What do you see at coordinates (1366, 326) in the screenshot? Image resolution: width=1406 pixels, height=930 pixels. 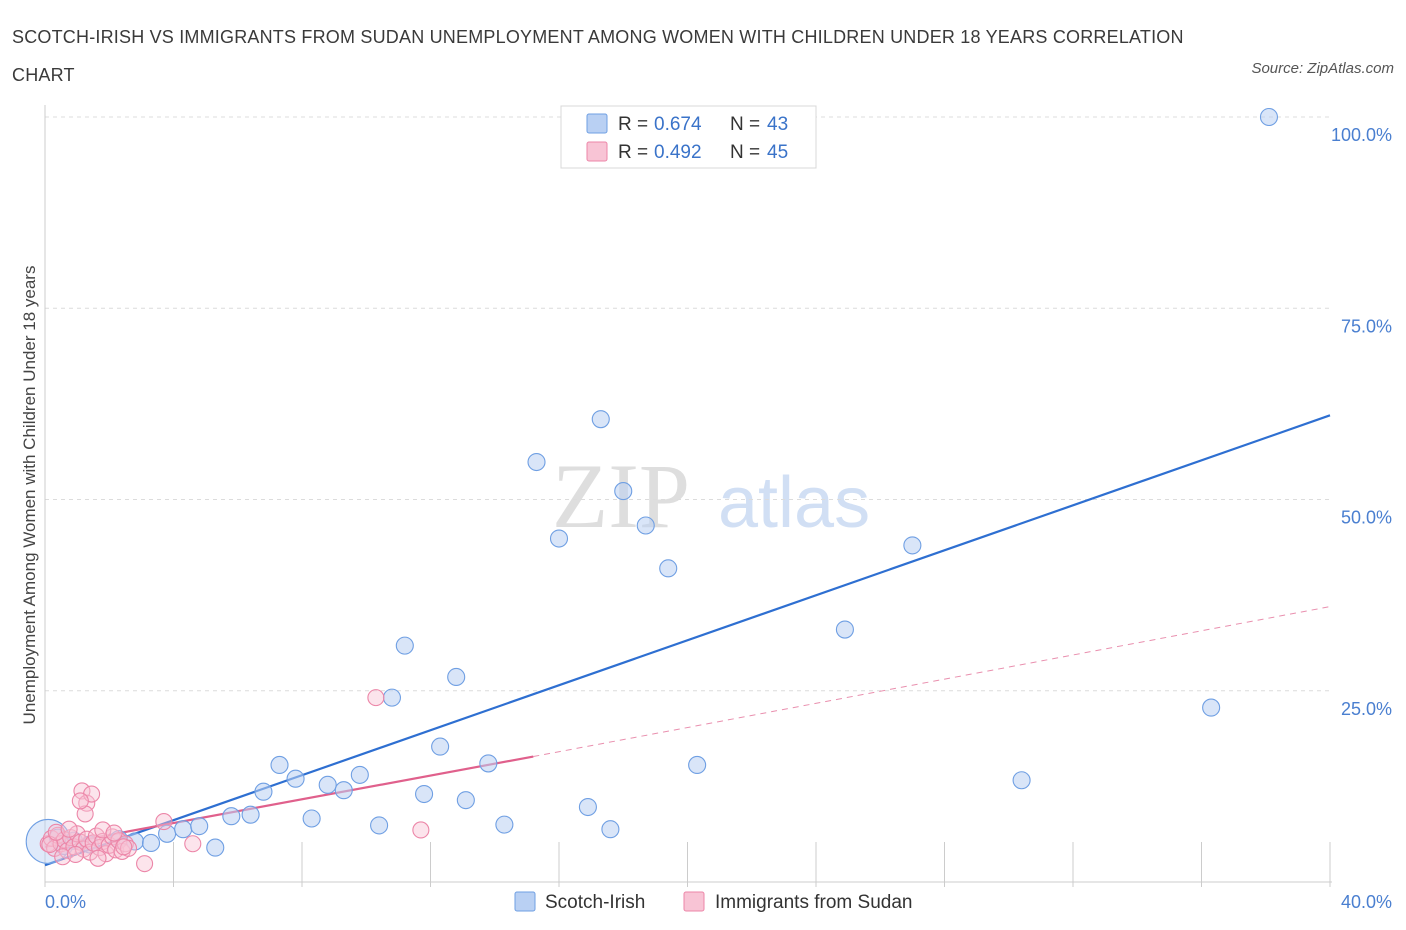 I see `y-tick-label: 75.0%` at bounding box center [1366, 326].